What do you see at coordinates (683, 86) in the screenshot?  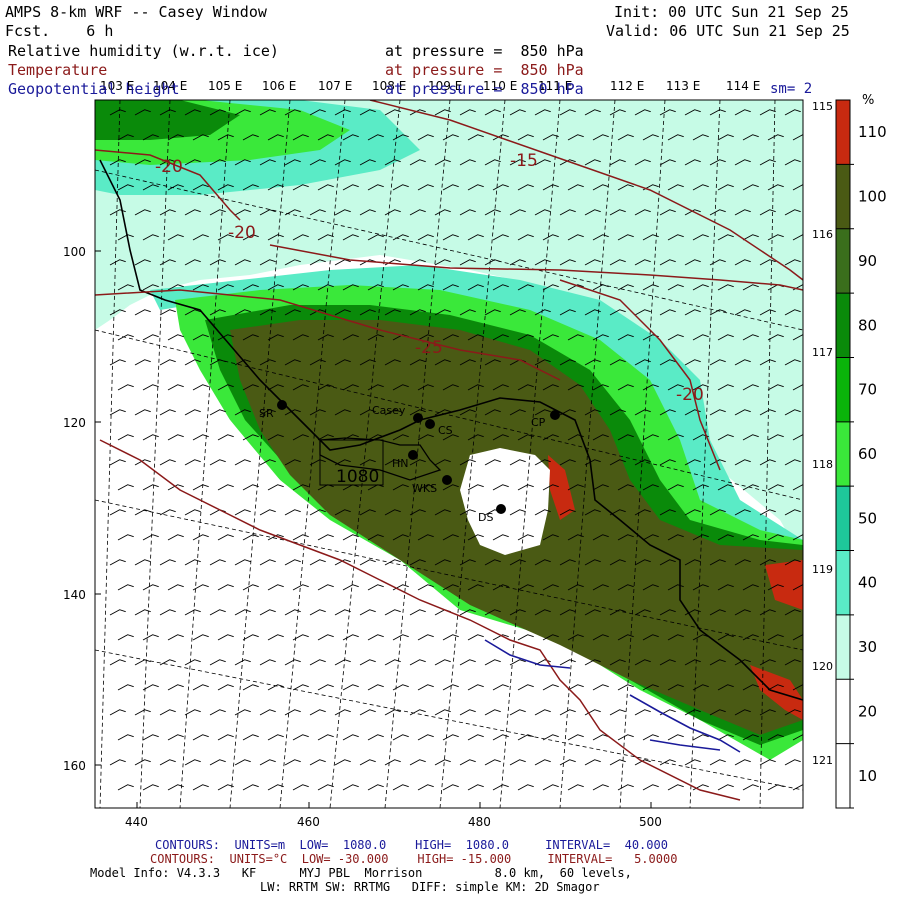 I see `lon-label-113: 113 E` at bounding box center [683, 86].